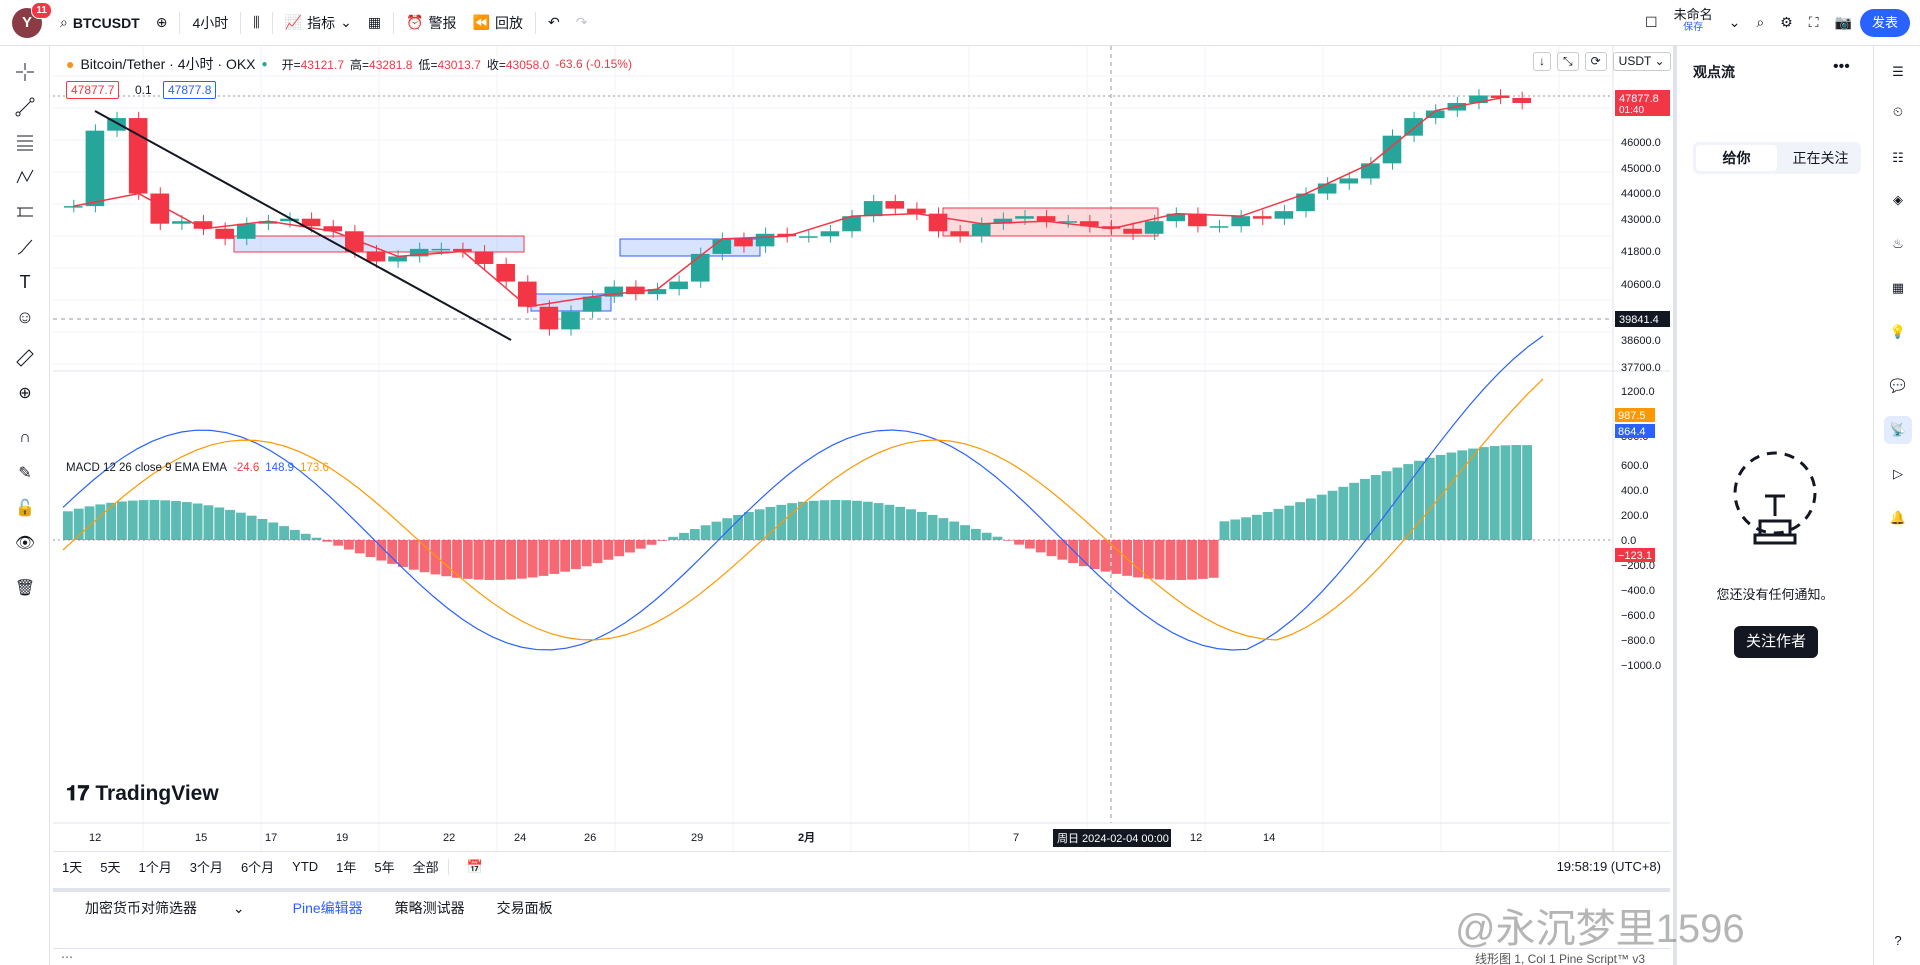 The height and width of the screenshot is (965, 1920). What do you see at coordinates (1651, 23) in the screenshot?
I see `layout-toggle: ☐` at bounding box center [1651, 23].